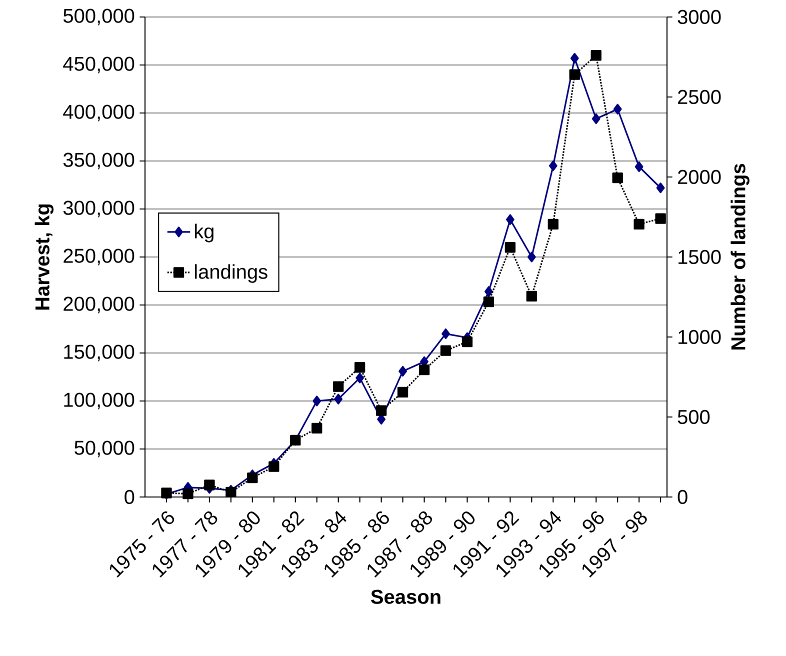 The height and width of the screenshot is (656, 786). I want to click on y2-tick-label: 1000, so click(699, 337).